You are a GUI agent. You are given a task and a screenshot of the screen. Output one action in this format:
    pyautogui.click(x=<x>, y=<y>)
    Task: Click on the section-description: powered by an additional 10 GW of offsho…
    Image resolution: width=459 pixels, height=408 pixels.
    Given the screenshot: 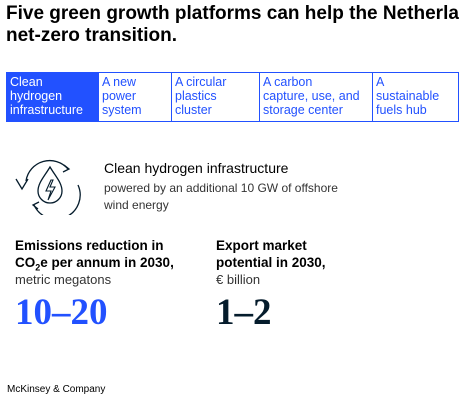 What is the action you would take?
    pyautogui.click(x=221, y=196)
    